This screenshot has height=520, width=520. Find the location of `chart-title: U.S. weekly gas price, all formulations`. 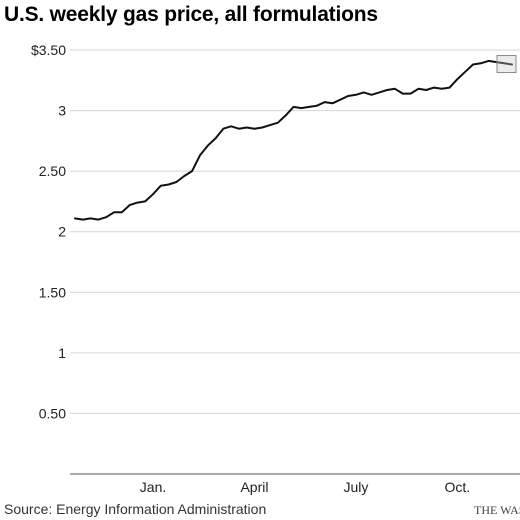

chart-title: U.S. weekly gas price, all formulations is located at coordinates (191, 14).